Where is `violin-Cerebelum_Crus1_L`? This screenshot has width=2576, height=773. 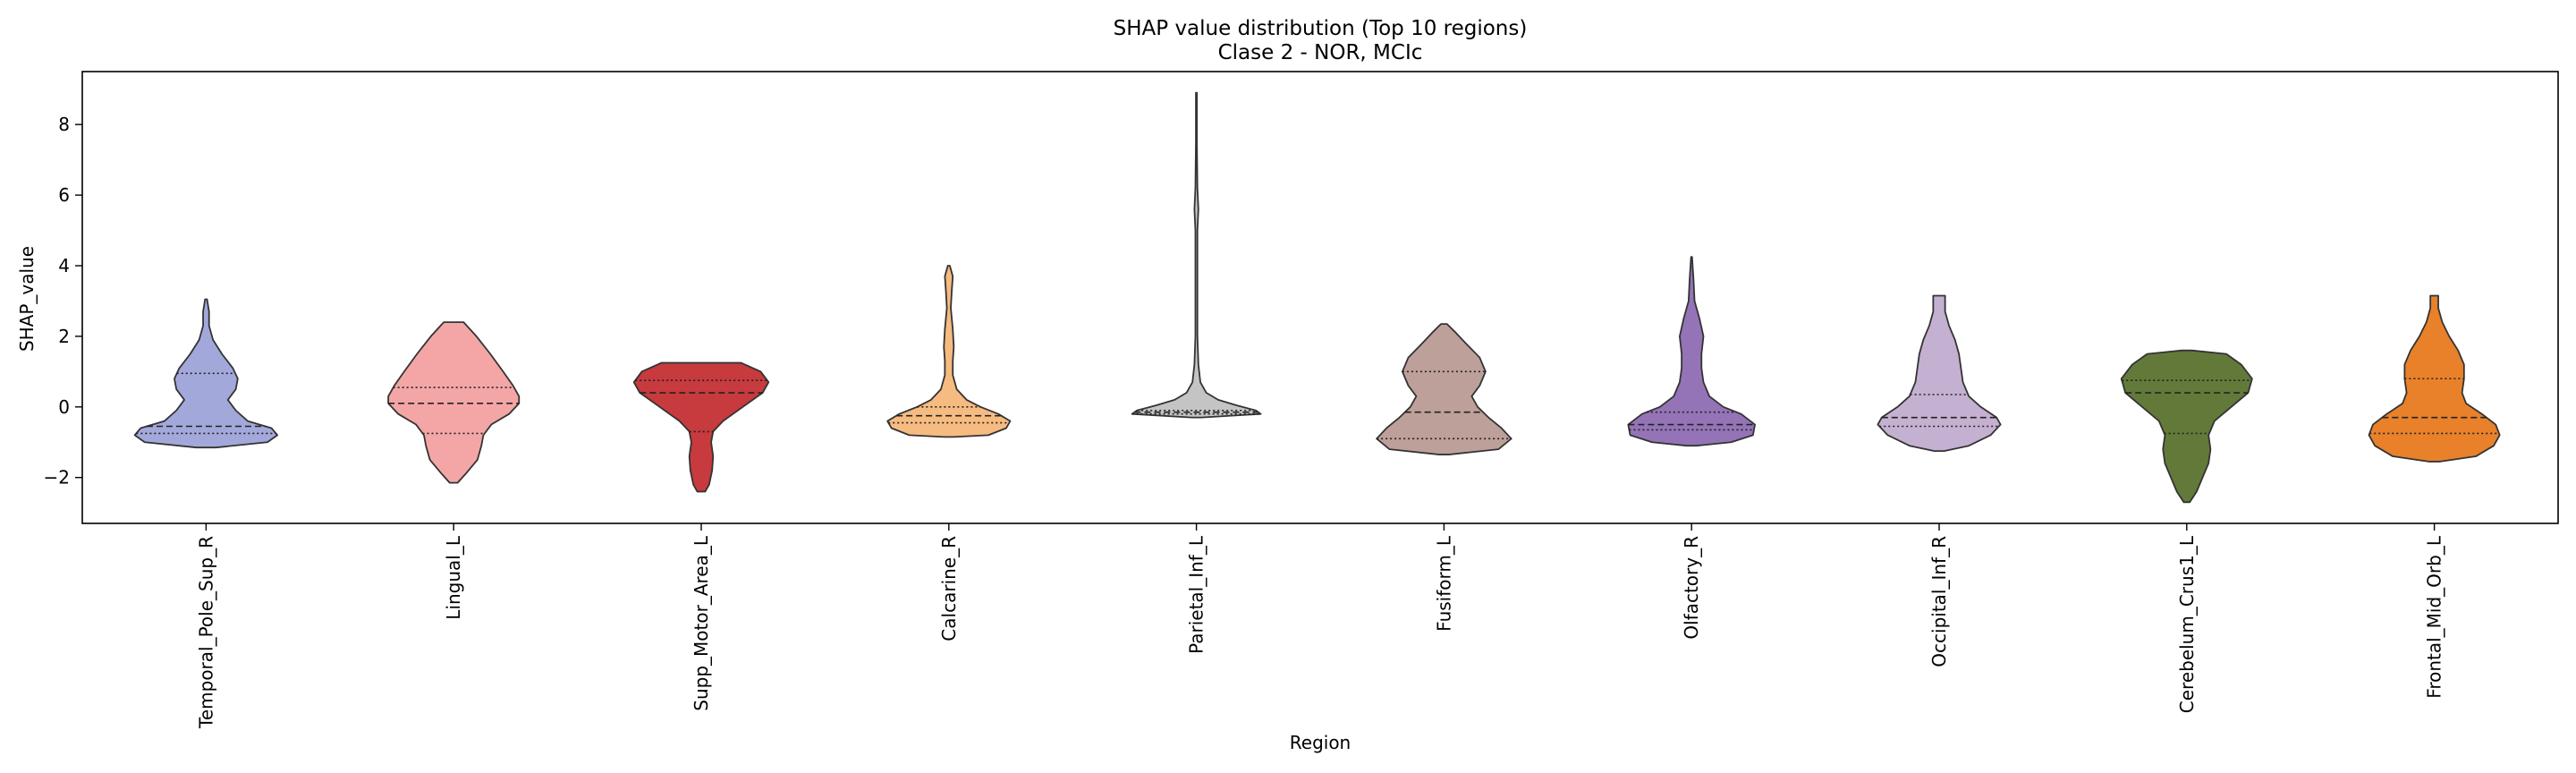
violin-Cerebelum_Crus1_L is located at coordinates (2186, 426).